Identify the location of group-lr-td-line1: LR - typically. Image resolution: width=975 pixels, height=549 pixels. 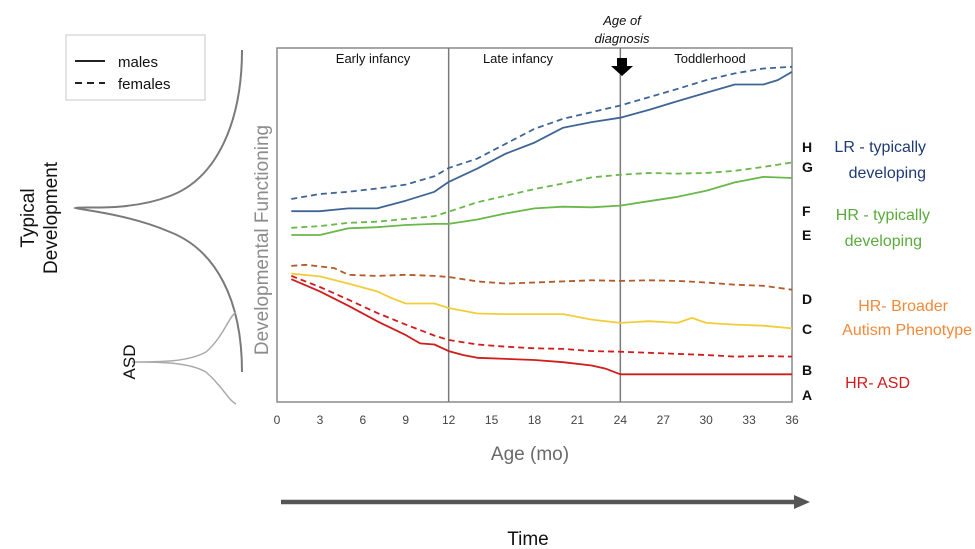
(880, 147).